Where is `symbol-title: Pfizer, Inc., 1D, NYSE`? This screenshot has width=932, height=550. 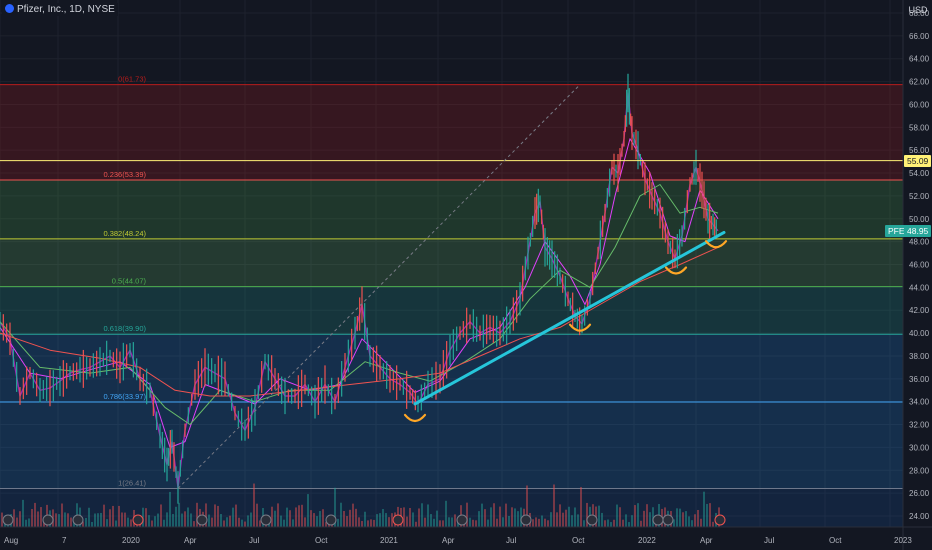 symbol-title: Pfizer, Inc., 1D, NYSE is located at coordinates (66, 9).